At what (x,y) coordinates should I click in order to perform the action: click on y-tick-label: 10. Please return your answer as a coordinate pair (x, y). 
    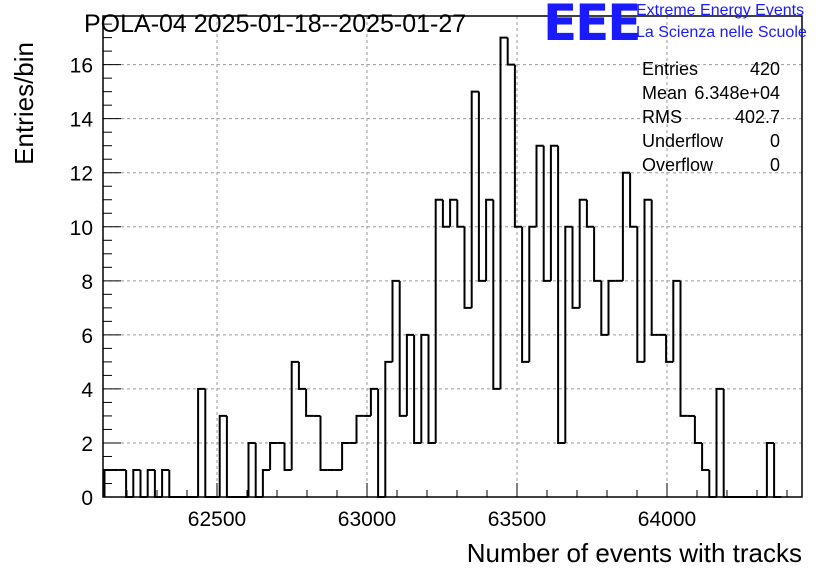
    Looking at the image, I should click on (81, 228).